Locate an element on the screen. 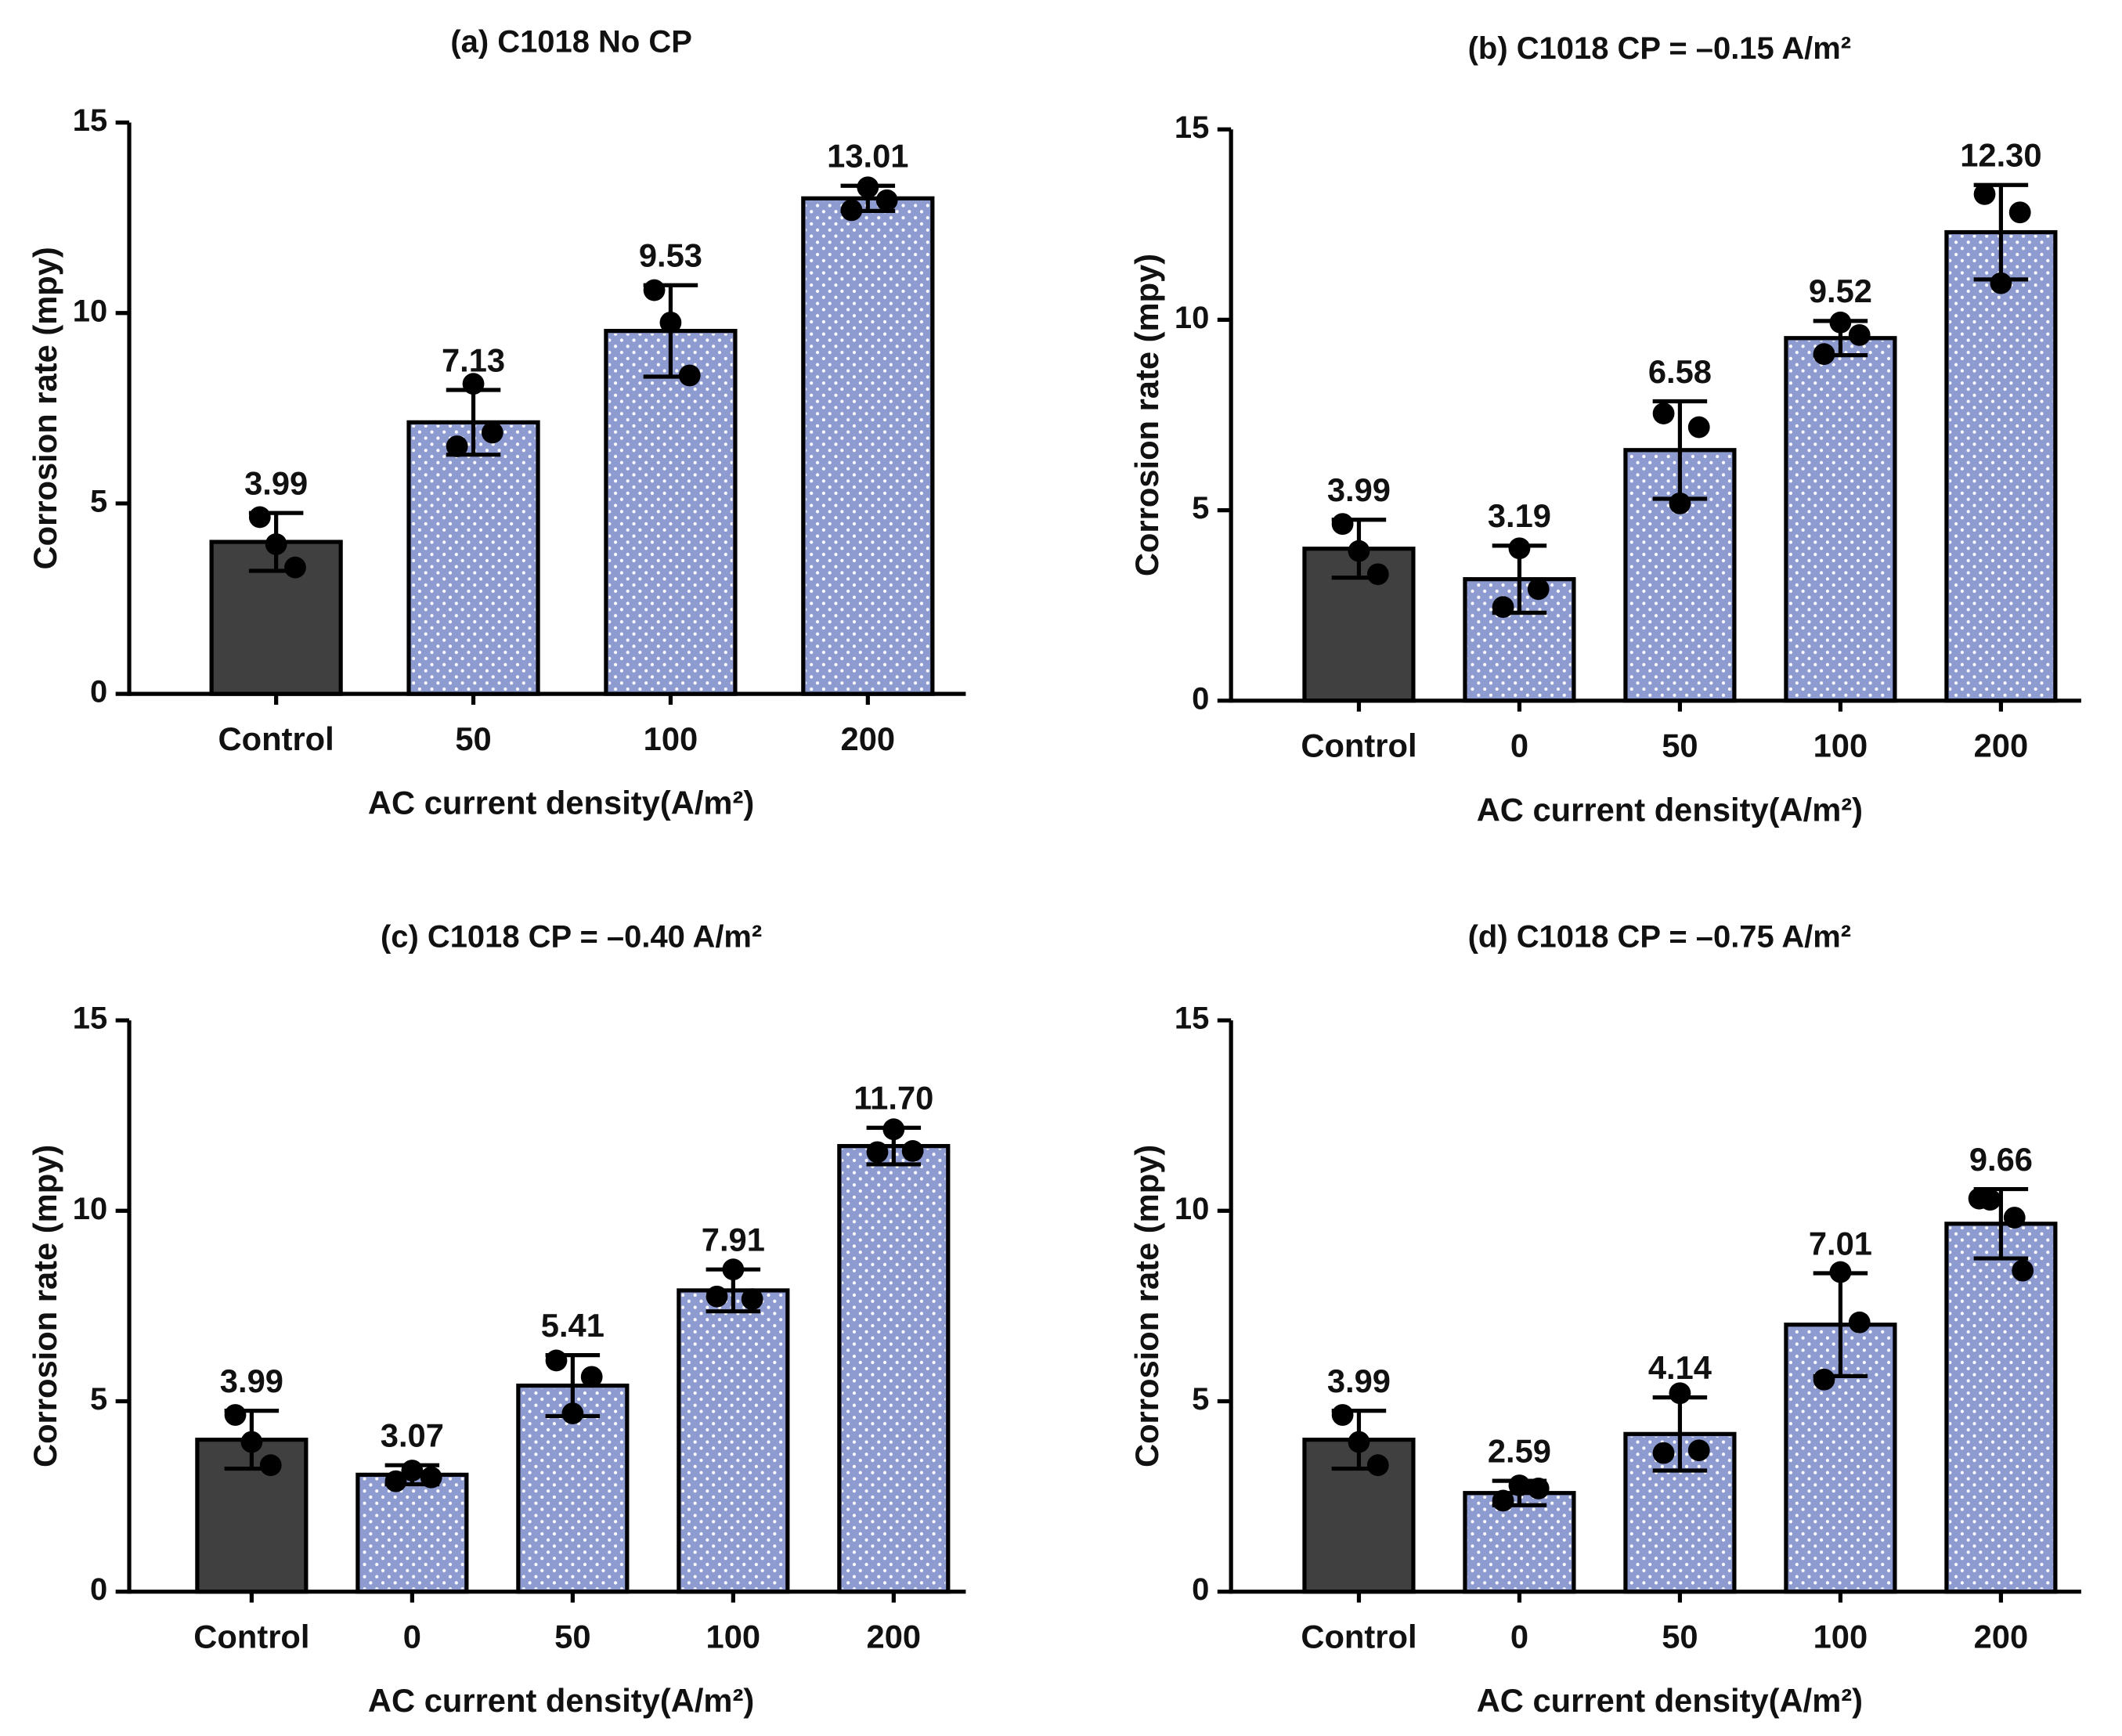 The height and width of the screenshot is (1736, 2122). value-label: 7.91 is located at coordinates (733, 1239).